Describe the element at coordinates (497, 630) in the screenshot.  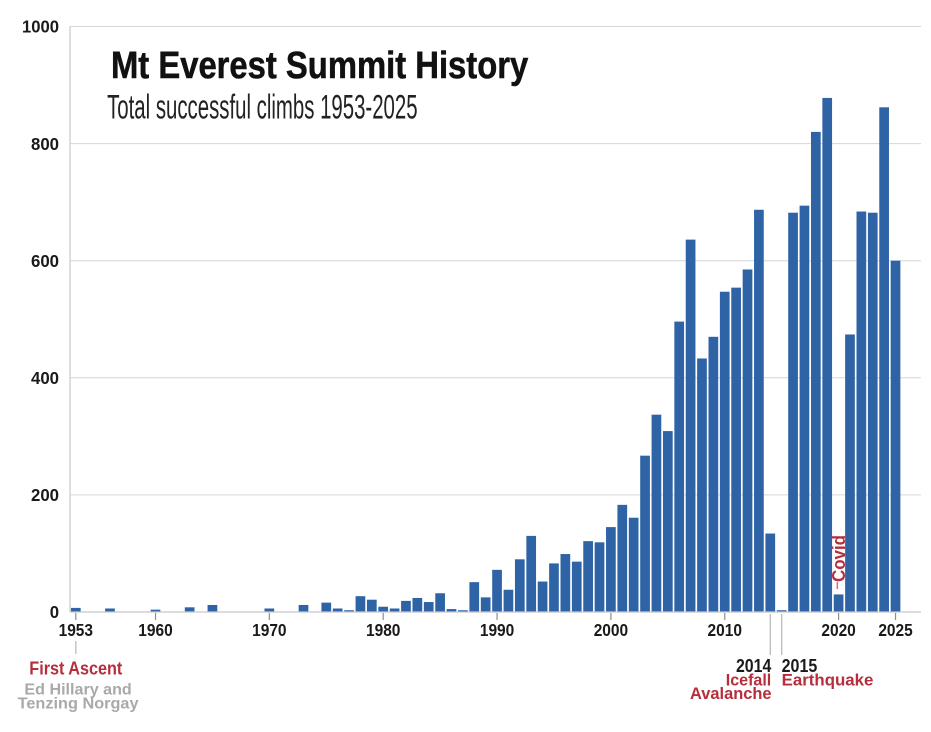
I see `svg-text: 1990` at that location.